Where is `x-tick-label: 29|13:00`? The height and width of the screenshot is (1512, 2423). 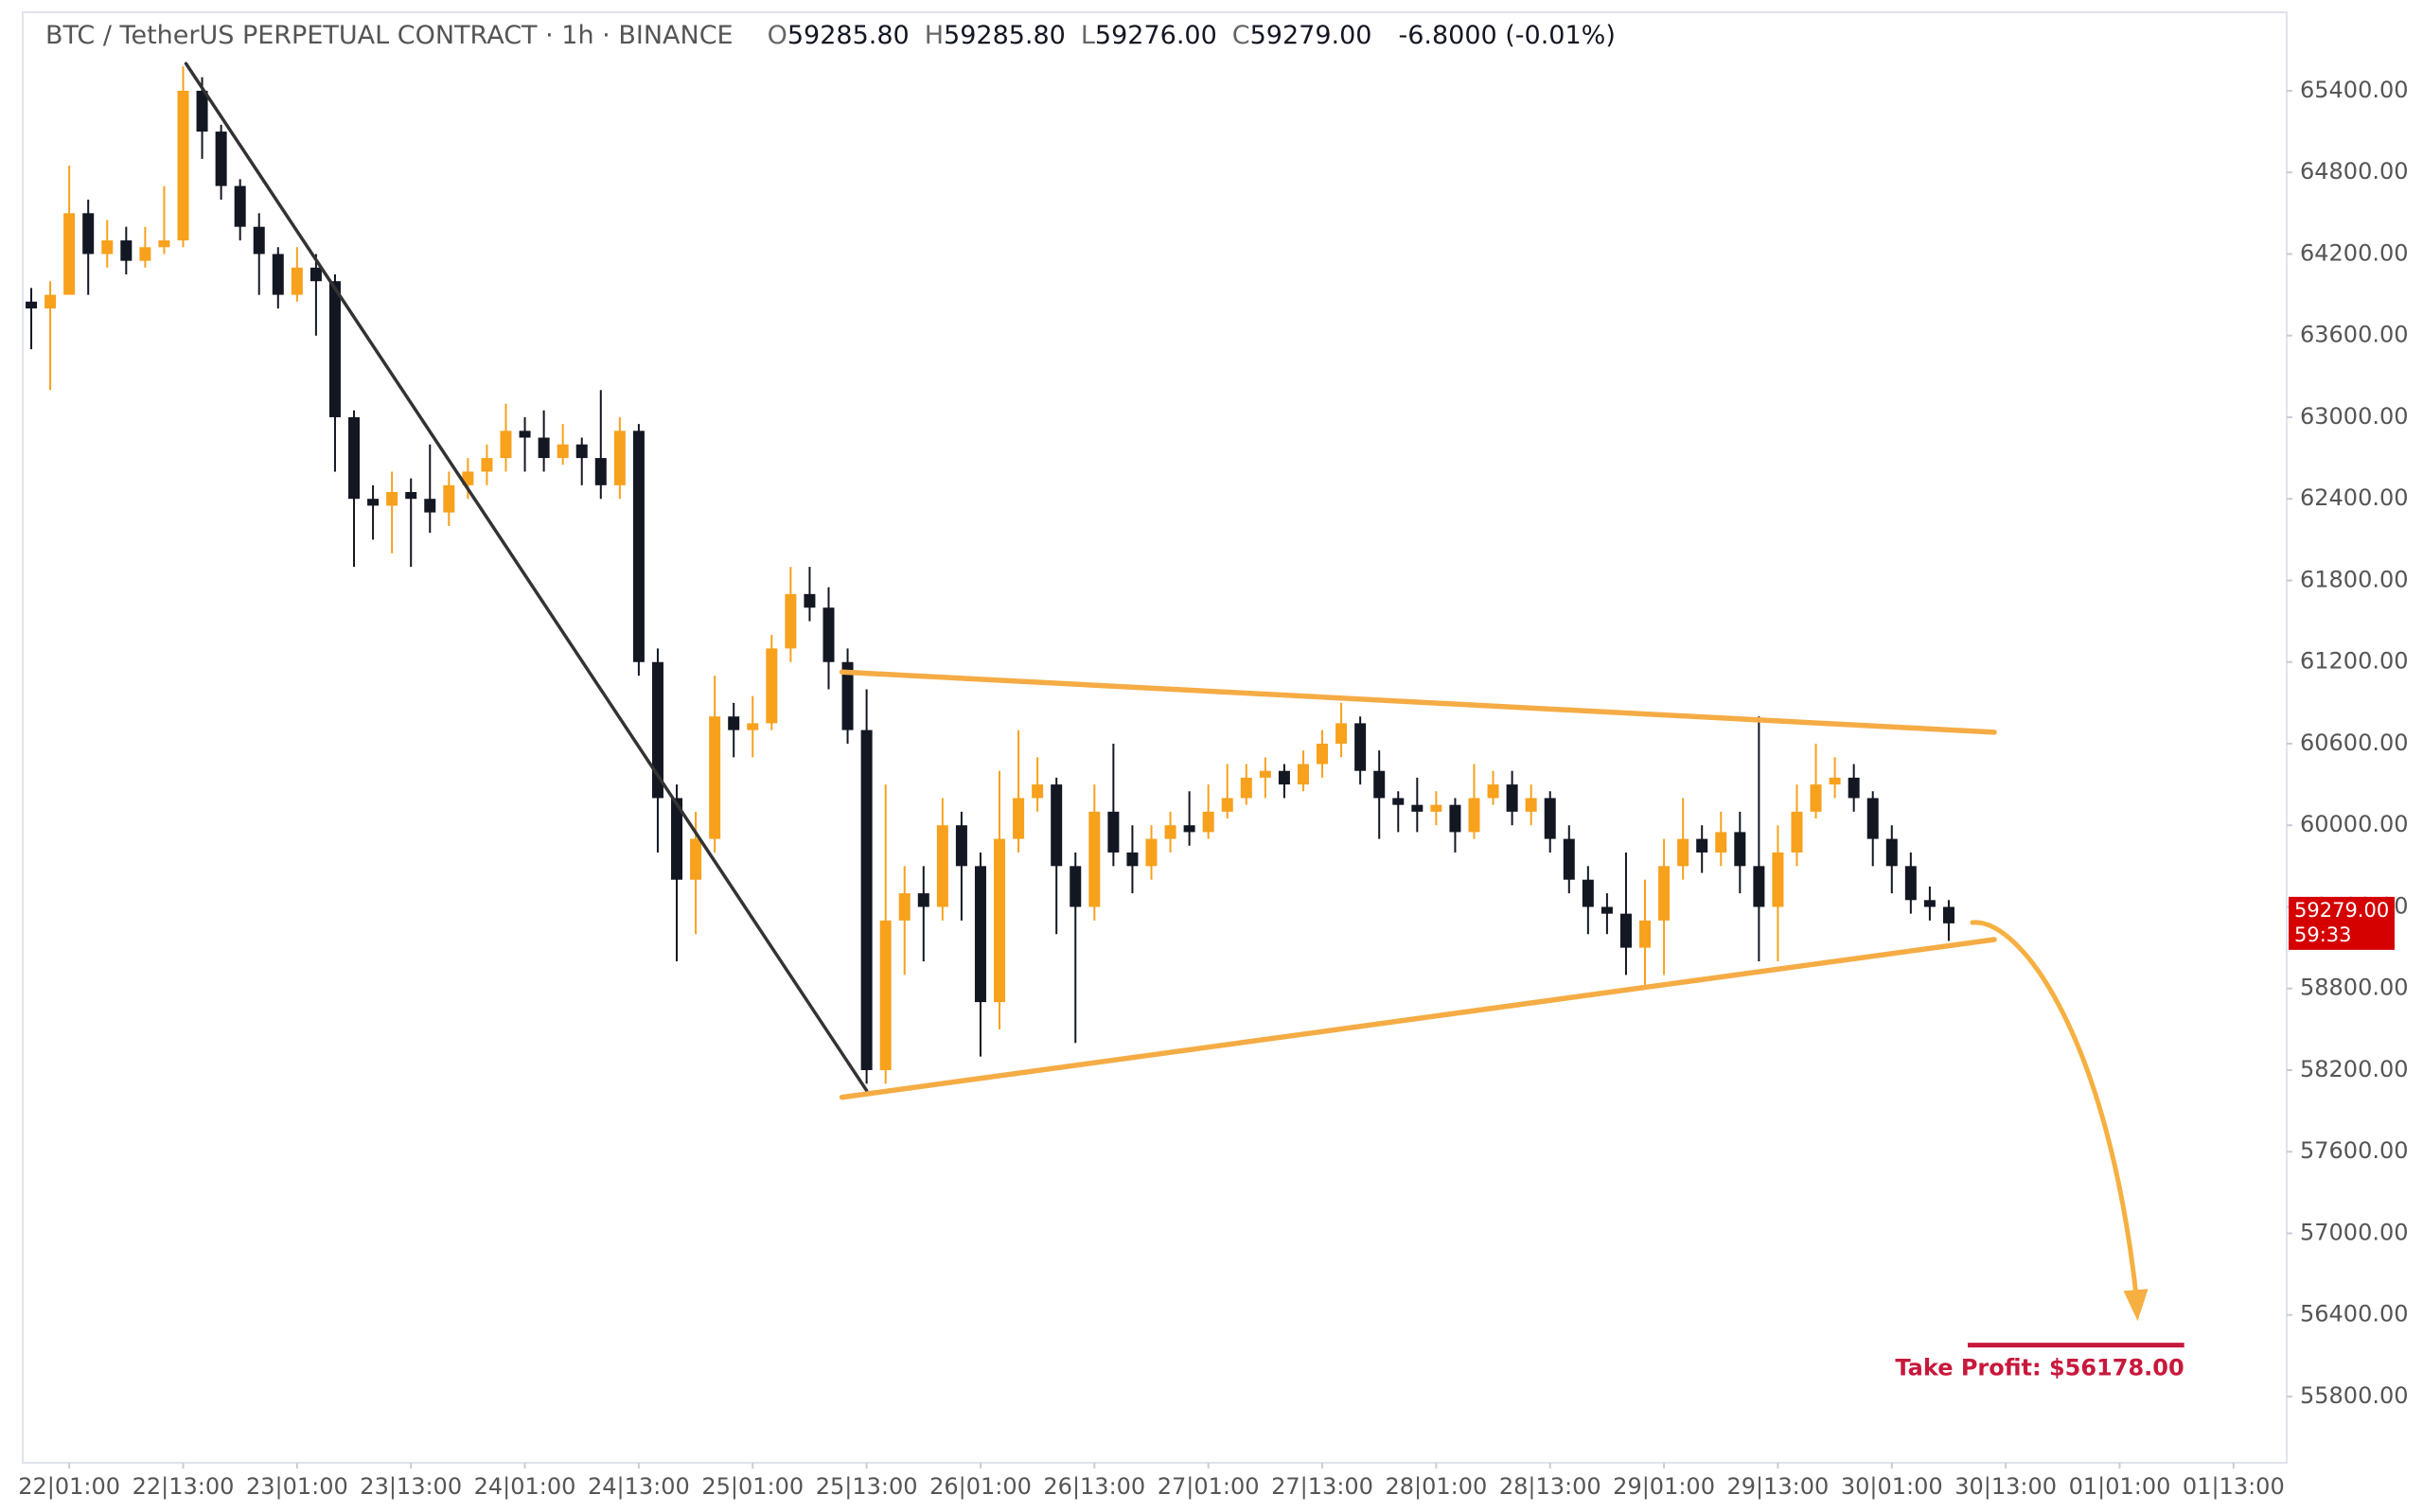 x-tick-label: 29|13:00 is located at coordinates (1778, 1486).